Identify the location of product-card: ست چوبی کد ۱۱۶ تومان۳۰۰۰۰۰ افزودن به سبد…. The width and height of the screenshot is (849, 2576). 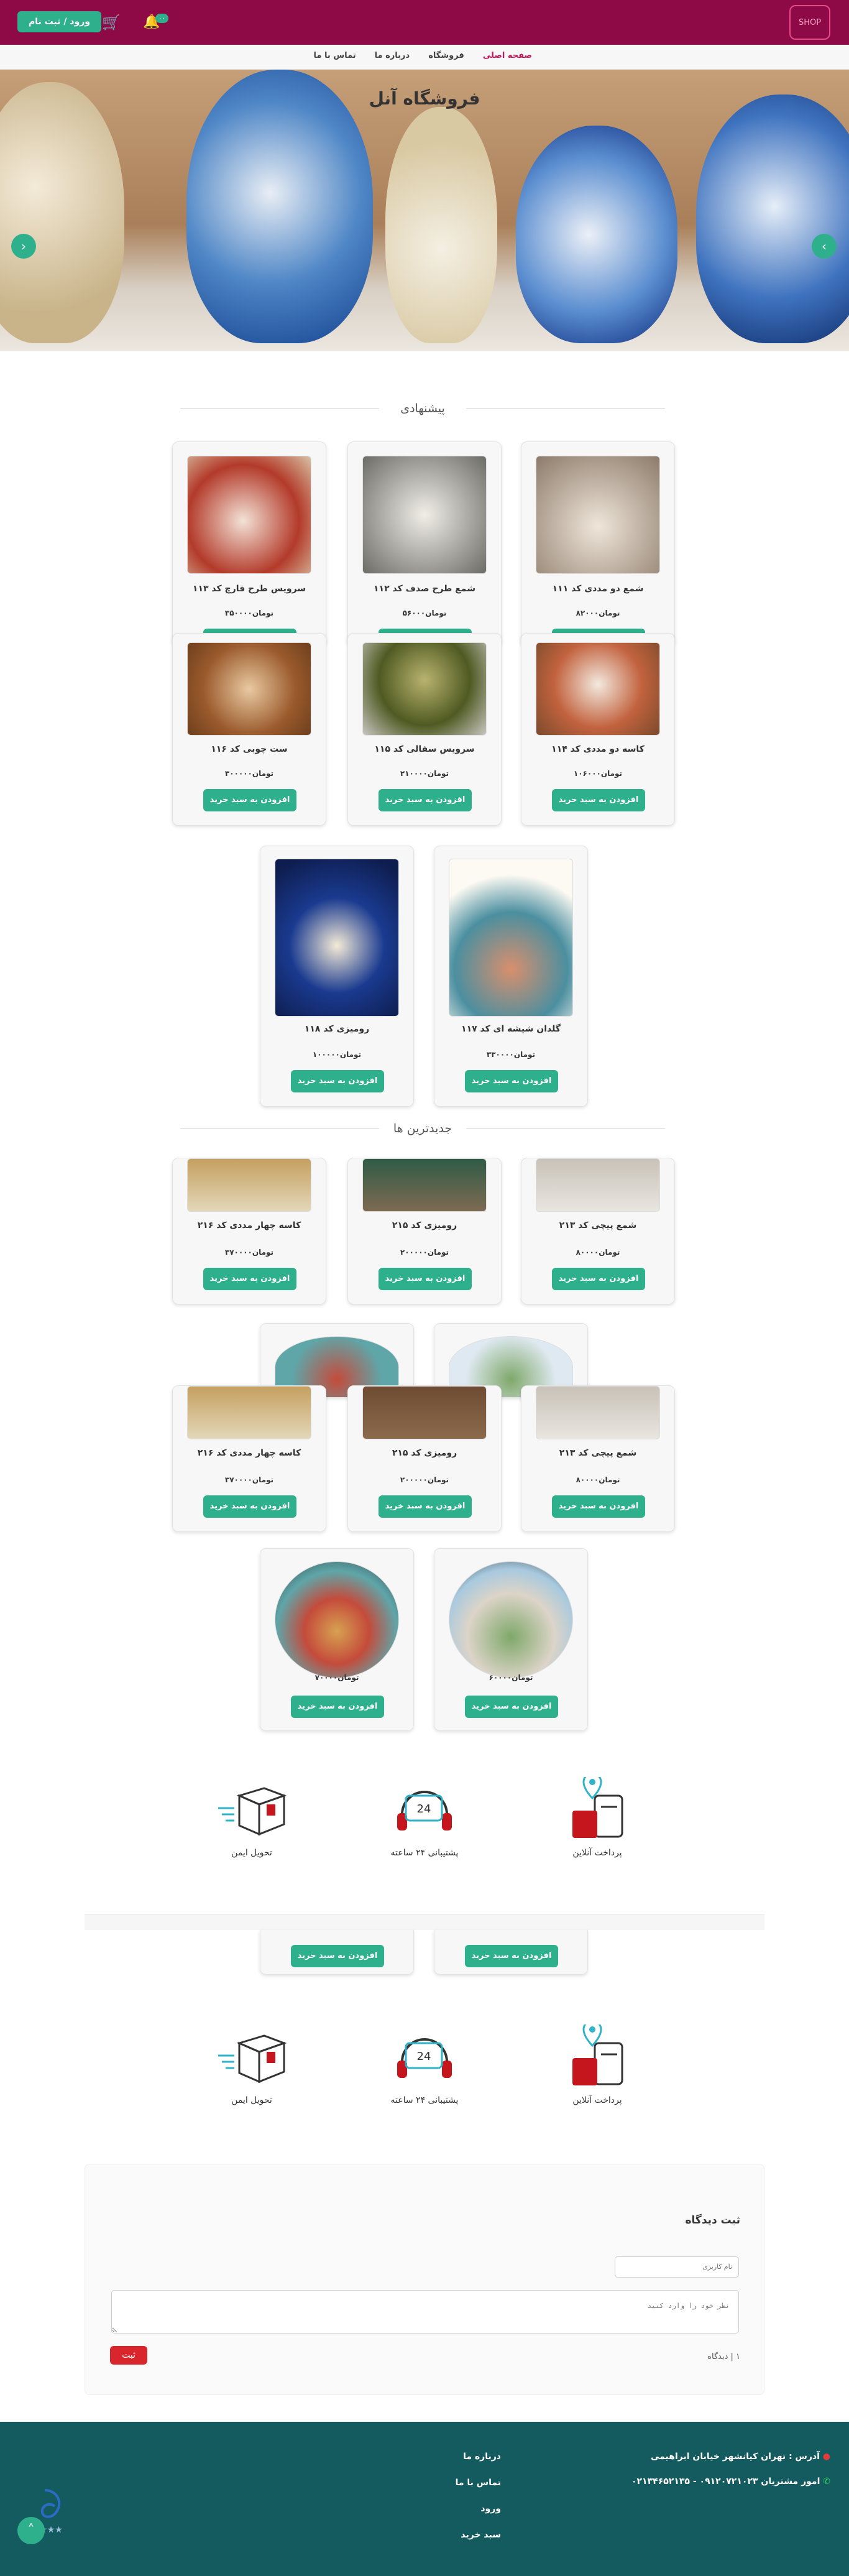
(249, 729).